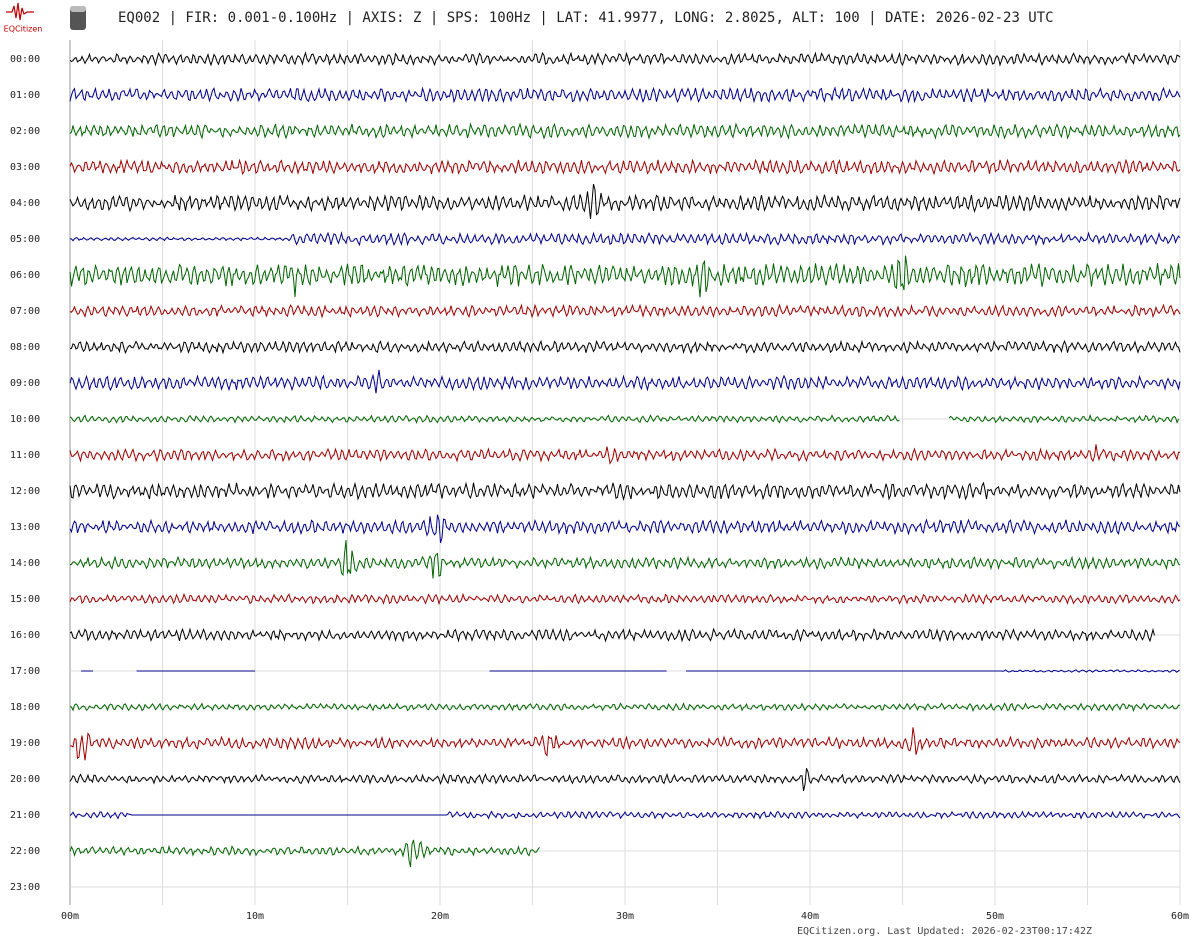  I want to click on row-label: 11:00, so click(25, 455).